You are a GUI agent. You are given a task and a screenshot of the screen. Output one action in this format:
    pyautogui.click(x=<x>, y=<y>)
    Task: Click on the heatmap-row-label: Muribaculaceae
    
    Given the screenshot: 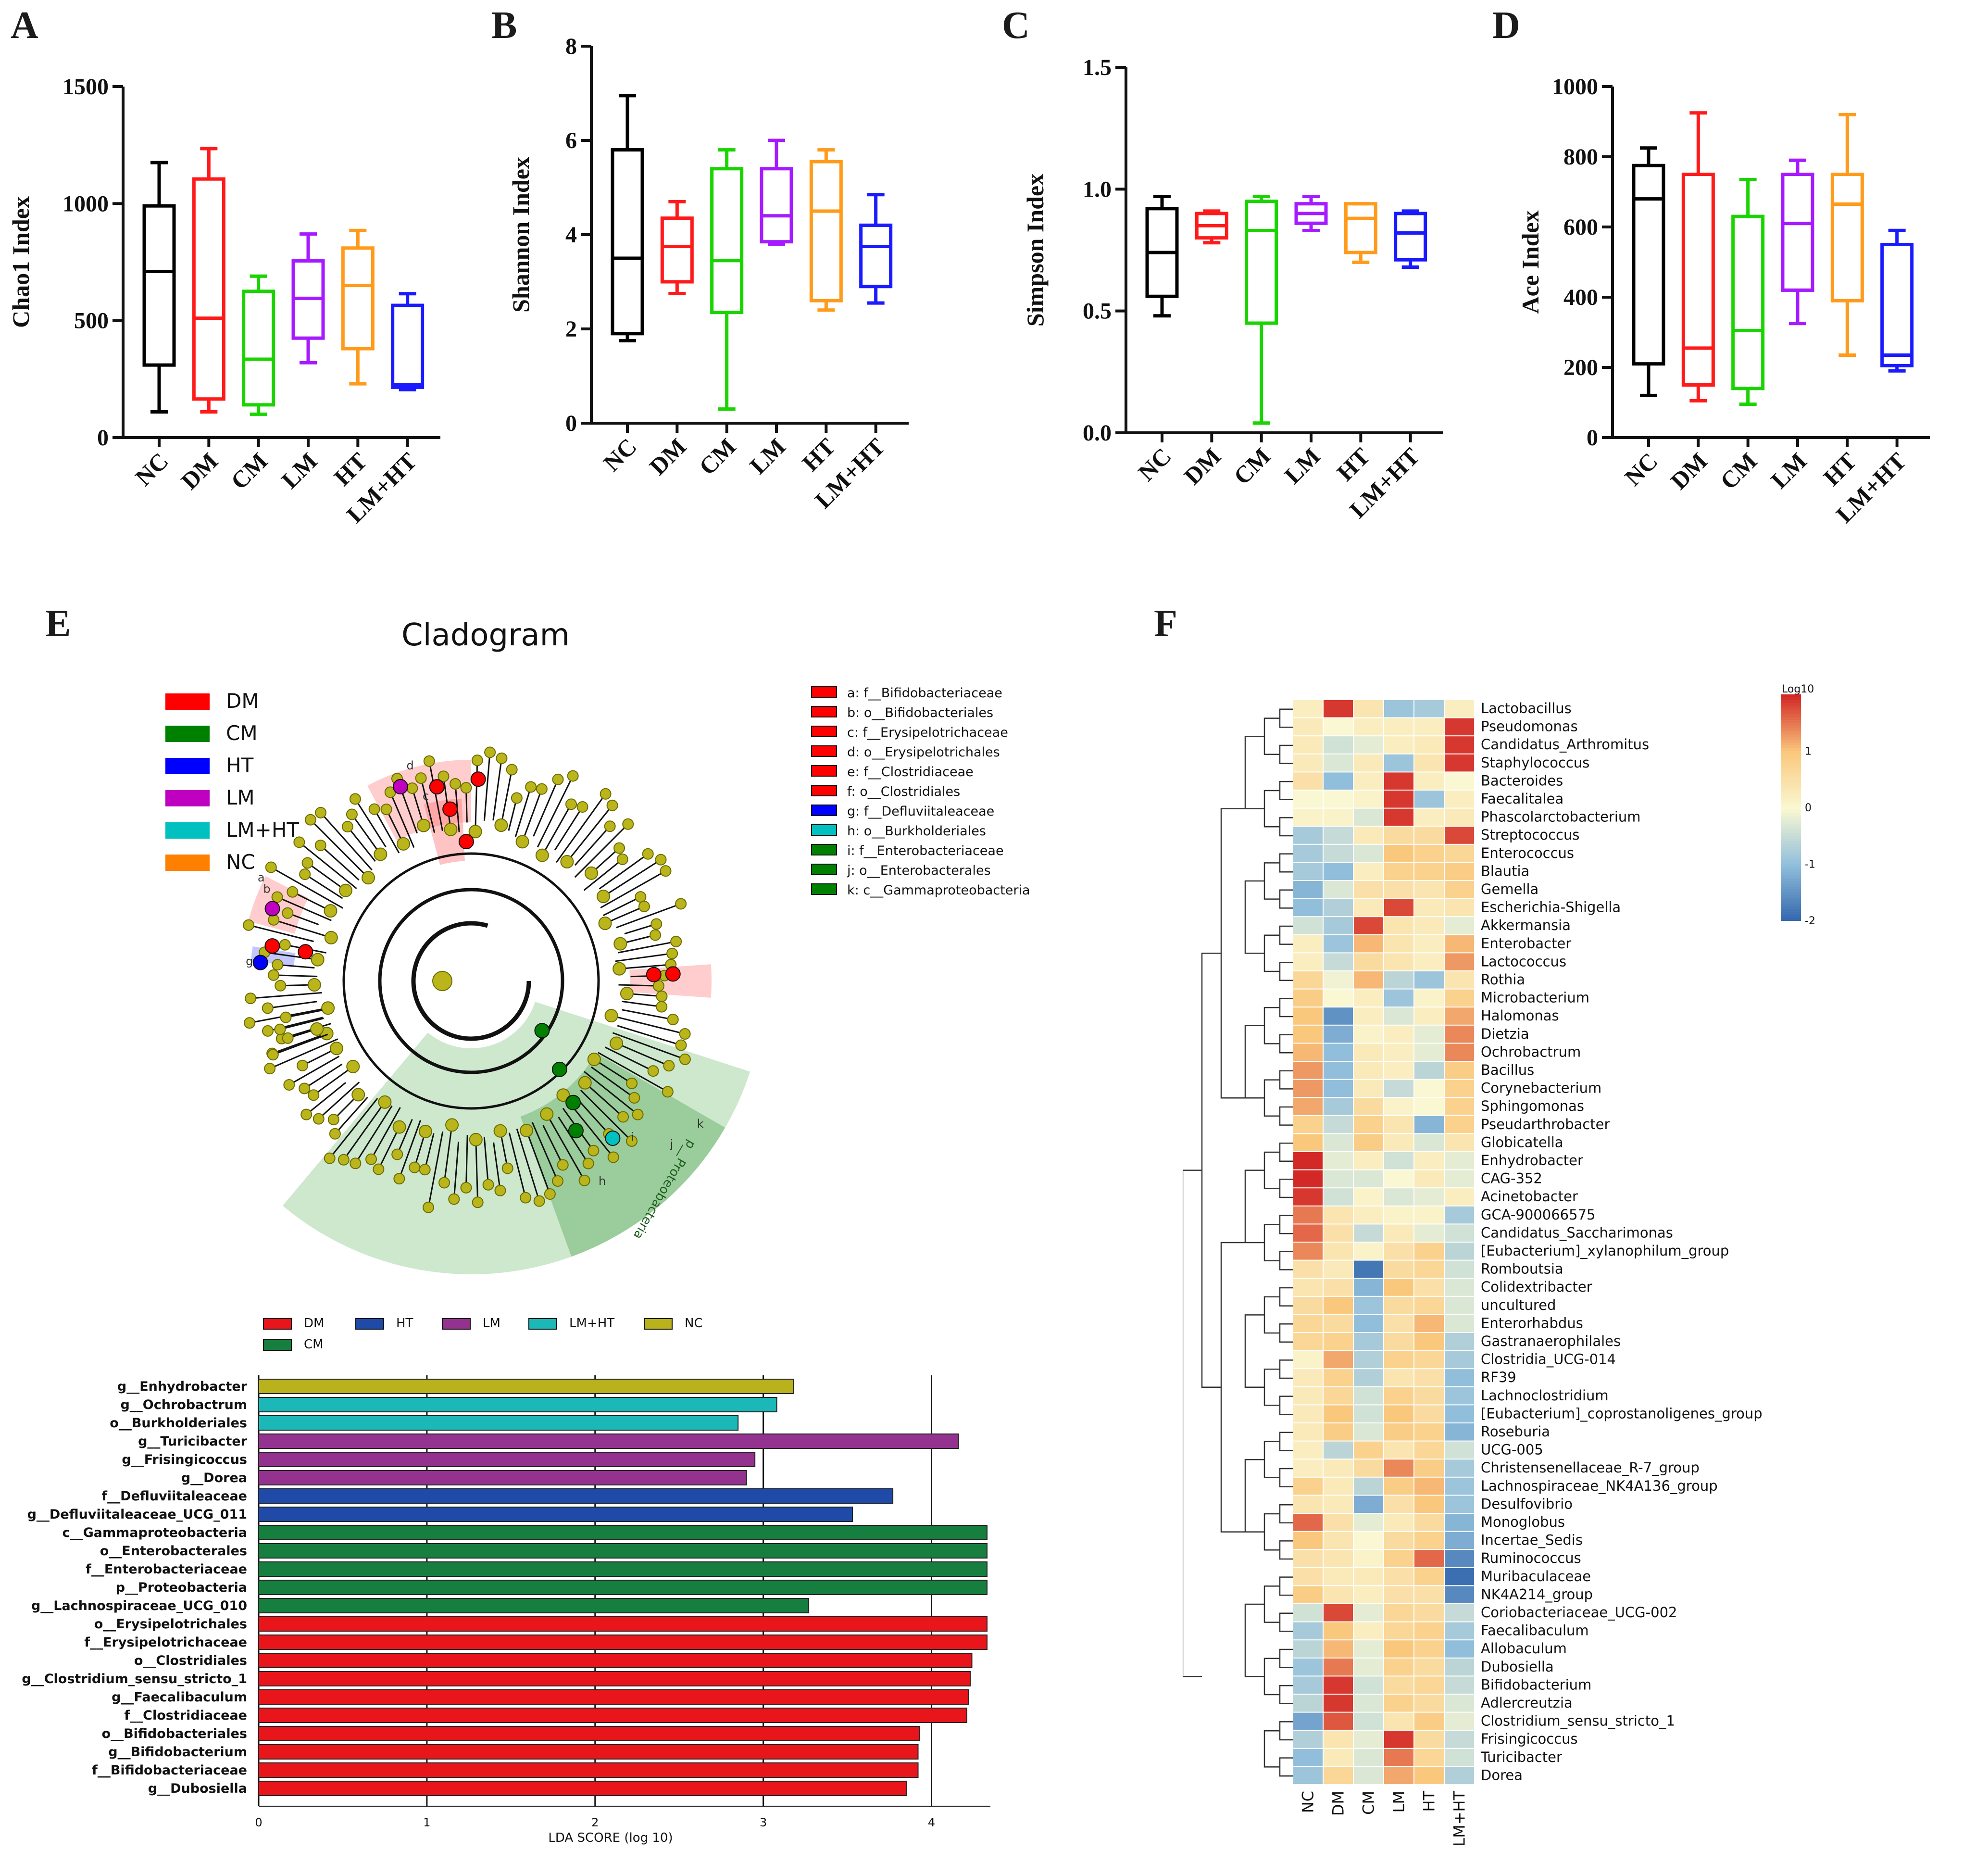 What is the action you would take?
    pyautogui.click(x=1536, y=1576)
    